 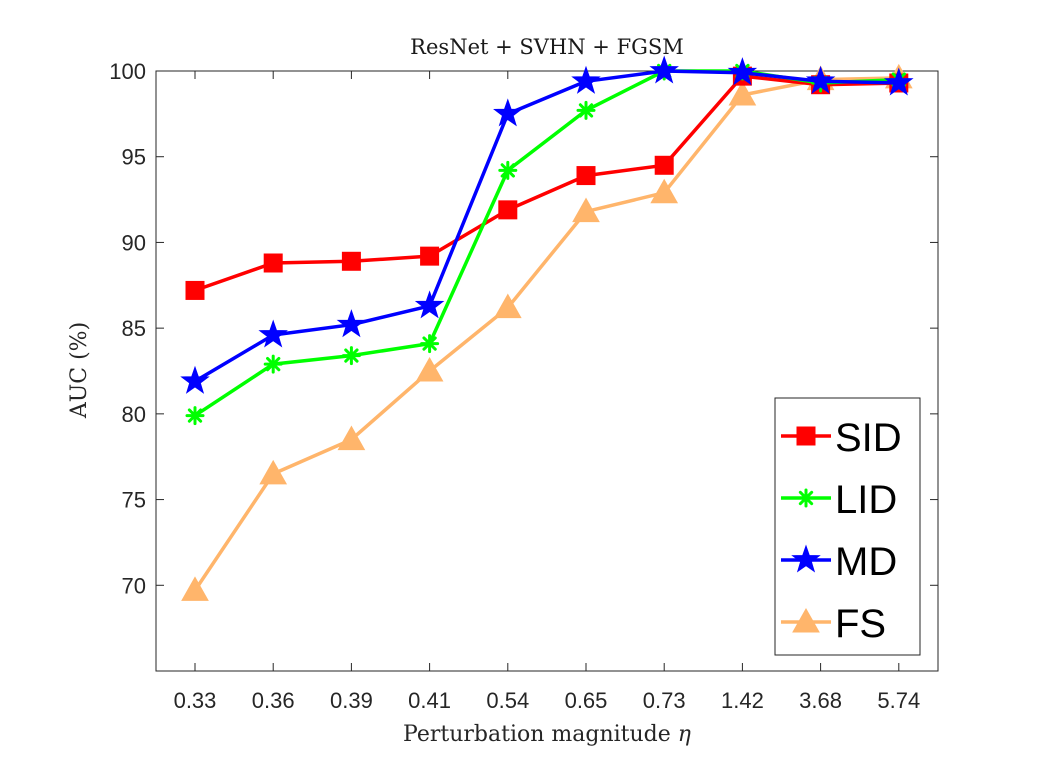 I want to click on legend-entry-fs: FS, so click(x=833, y=624).